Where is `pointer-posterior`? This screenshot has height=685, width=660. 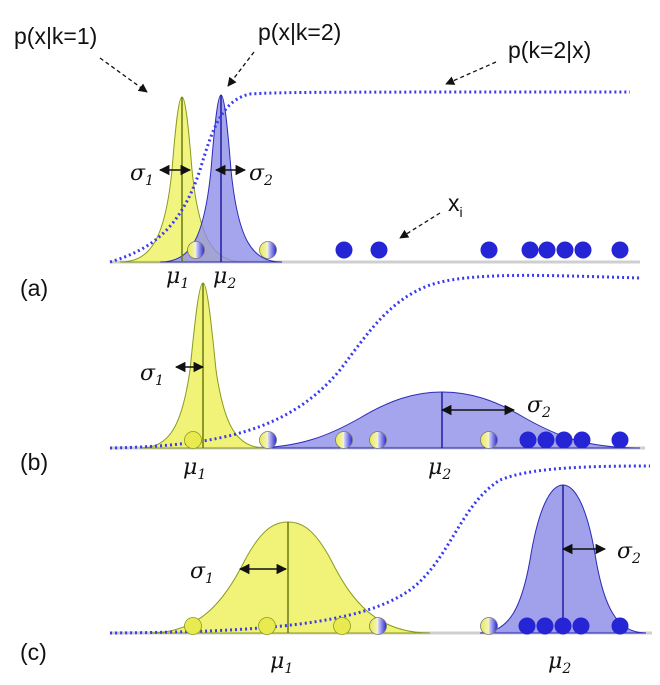 pointer-posterior is located at coordinates (471, 73).